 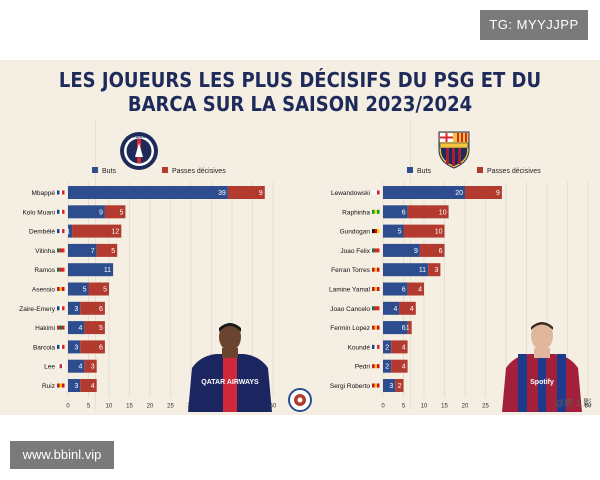 I want to click on barca-category-label: Fermin Lopez, so click(x=350, y=328).